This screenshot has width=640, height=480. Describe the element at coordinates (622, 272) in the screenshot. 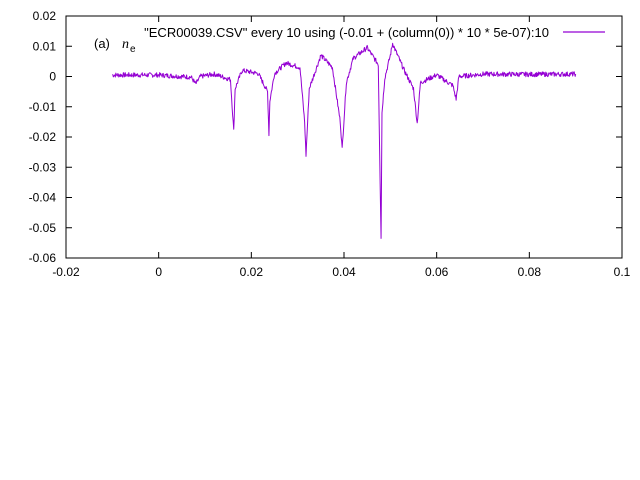

I see `x-tick-label: 0.1` at that location.